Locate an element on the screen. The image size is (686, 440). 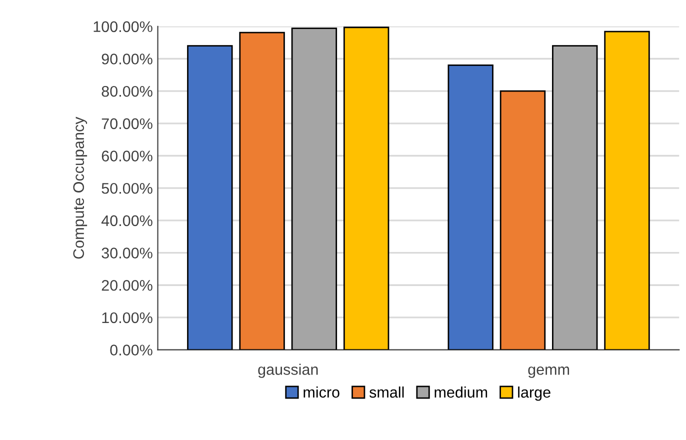
y-tick-label: 70.00% is located at coordinates (127, 124).